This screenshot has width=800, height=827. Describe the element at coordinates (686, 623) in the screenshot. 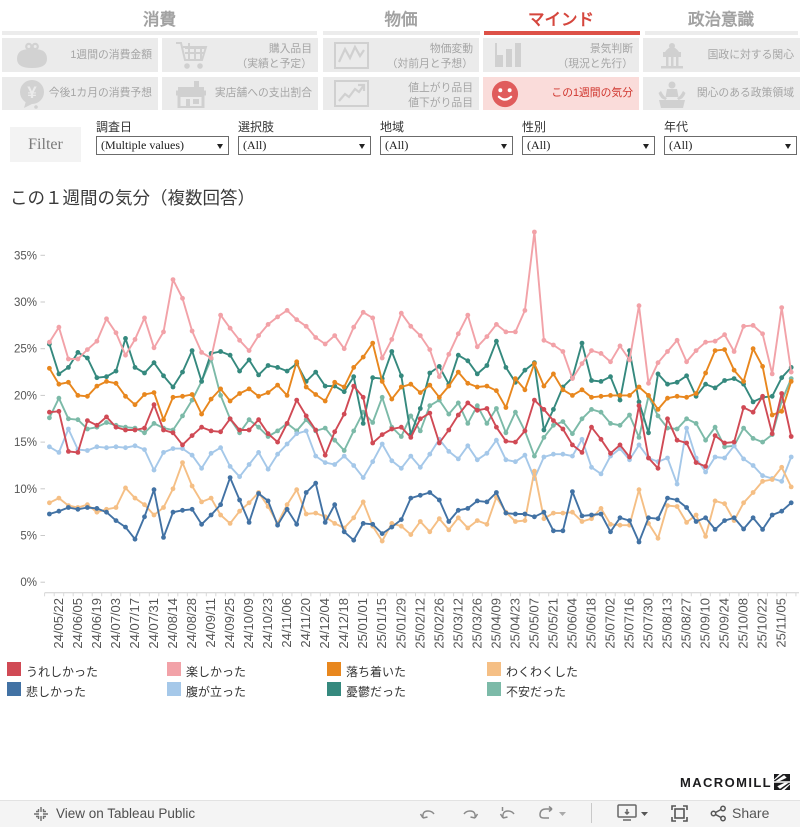

I see `svg-text: 25/08/27` at that location.